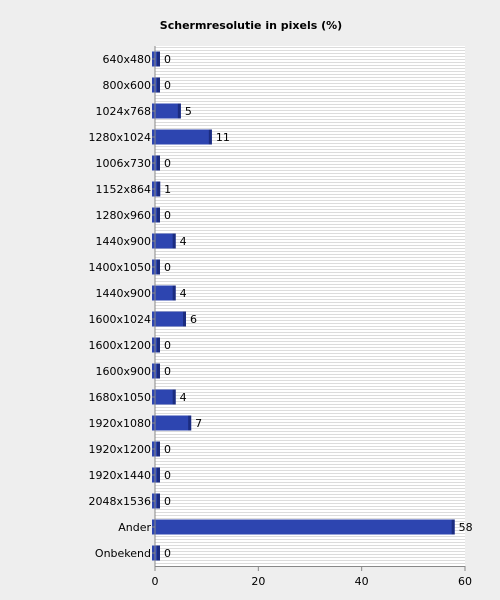 The image size is (500, 600). What do you see at coordinates (126, 59) in the screenshot?
I see `category-label: 640x480` at bounding box center [126, 59].